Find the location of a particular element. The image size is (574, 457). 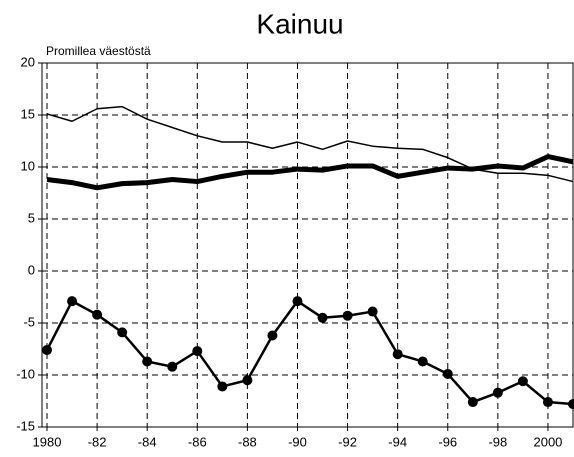

x-tick-label: -88 is located at coordinates (247, 441).